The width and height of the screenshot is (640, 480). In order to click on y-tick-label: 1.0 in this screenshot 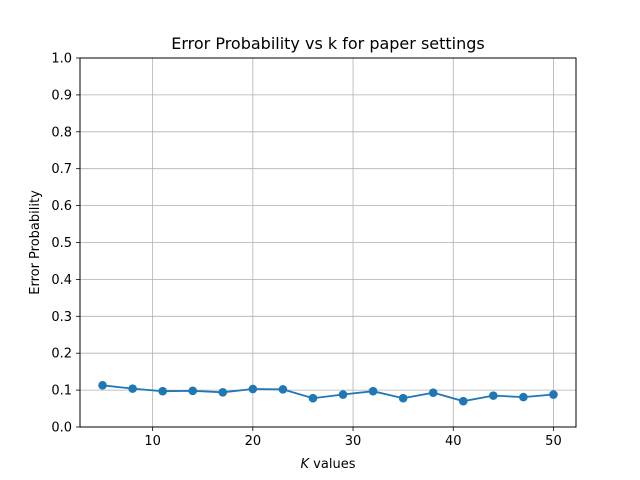, I will do `click(61, 59)`.